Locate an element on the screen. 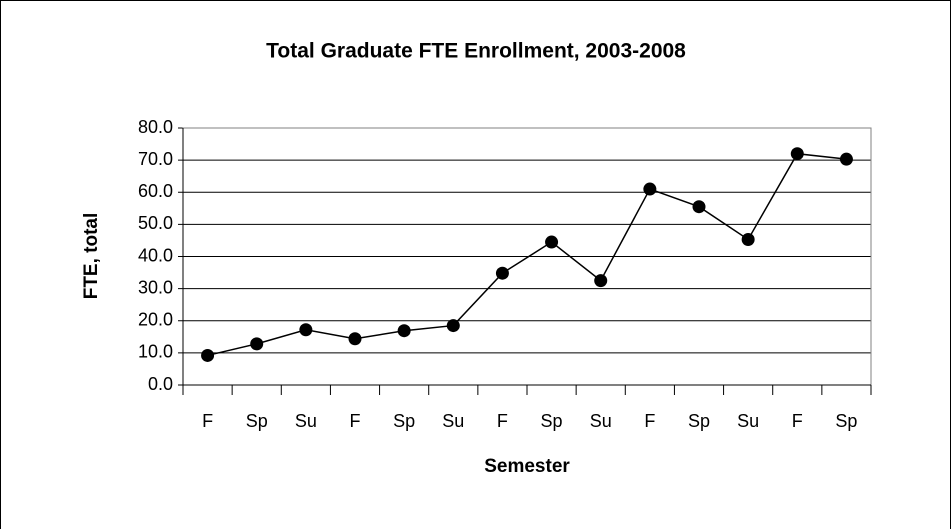 This screenshot has width=951, height=529. y-tick-label: 80.0 is located at coordinates (155, 127).